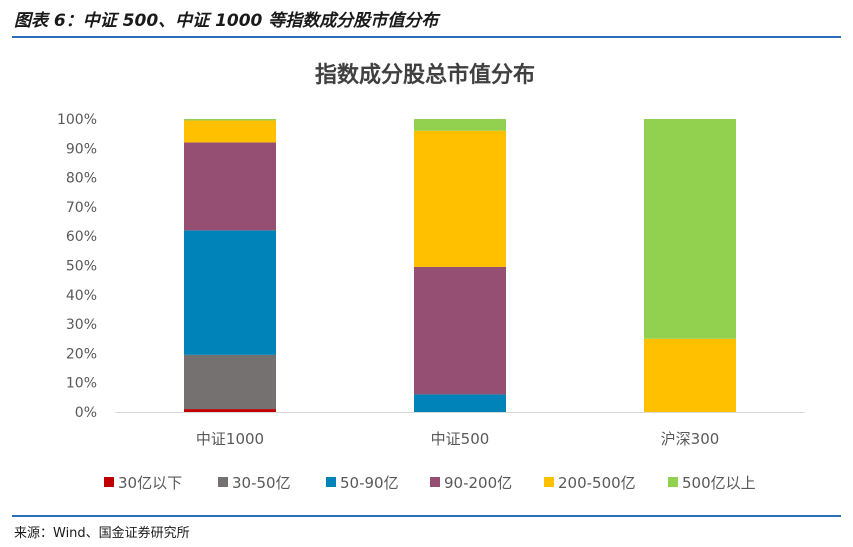 The image size is (853, 547). What do you see at coordinates (81, 149) in the screenshot?
I see `y-tick-label: 90%` at bounding box center [81, 149].